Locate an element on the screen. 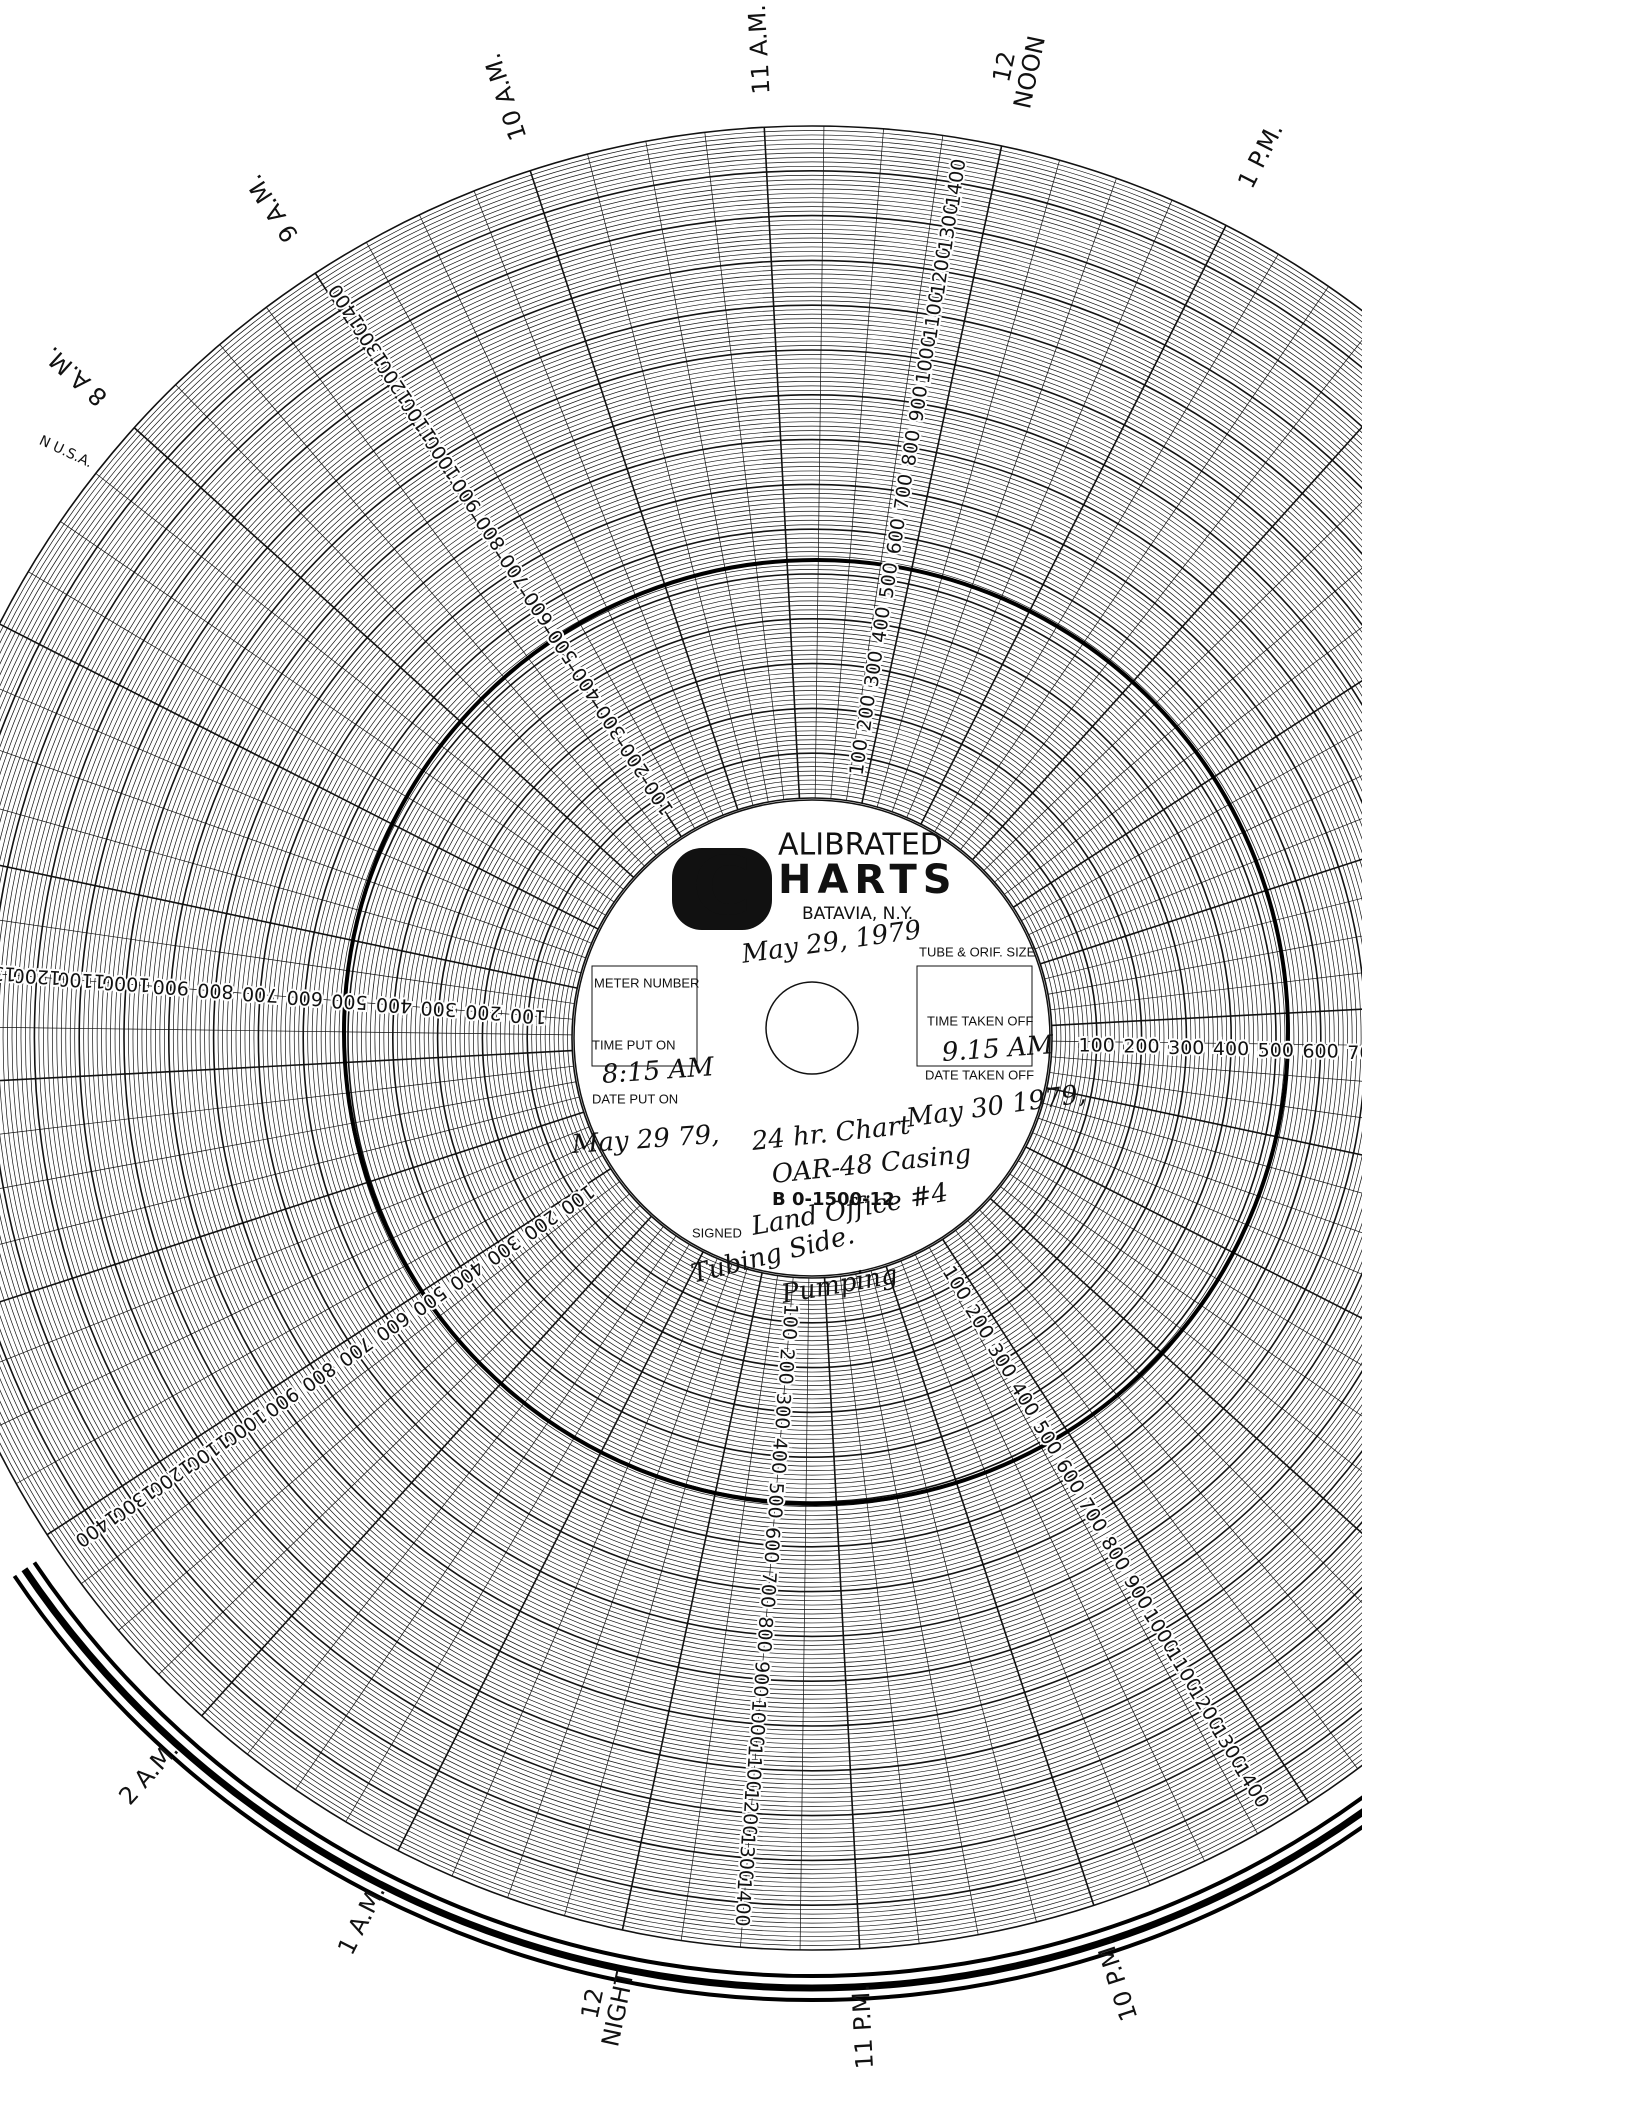  field-label: METER NUMBER is located at coordinates (646, 982).